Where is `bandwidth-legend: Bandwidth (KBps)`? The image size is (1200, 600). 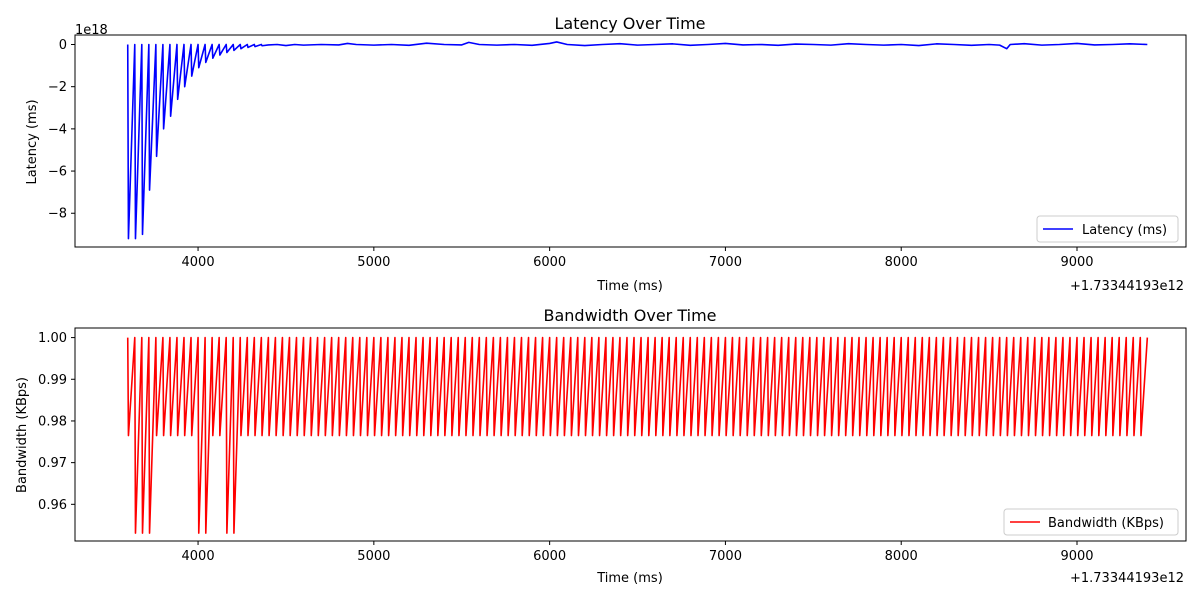 bandwidth-legend: Bandwidth (KBps) is located at coordinates (1091, 522).